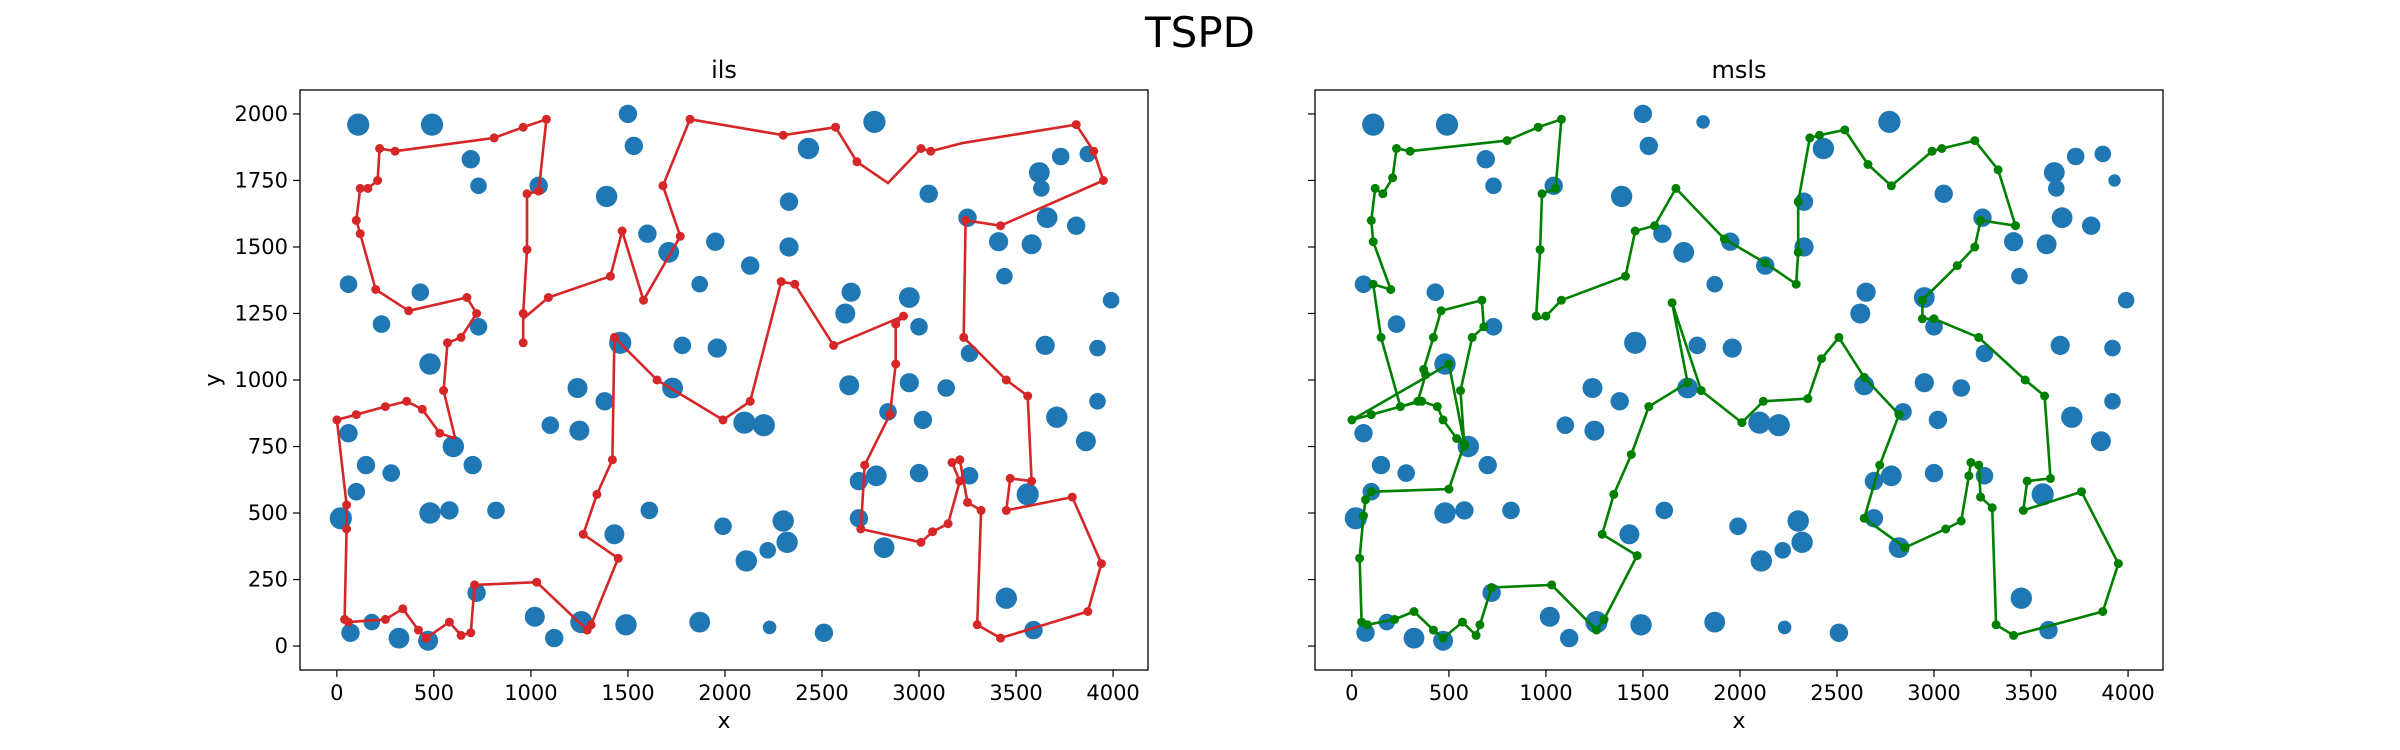 The width and height of the screenshot is (2400, 750). Describe the element at coordinates (821, 693) in the screenshot. I see `x-tick-label: 2500` at that location.